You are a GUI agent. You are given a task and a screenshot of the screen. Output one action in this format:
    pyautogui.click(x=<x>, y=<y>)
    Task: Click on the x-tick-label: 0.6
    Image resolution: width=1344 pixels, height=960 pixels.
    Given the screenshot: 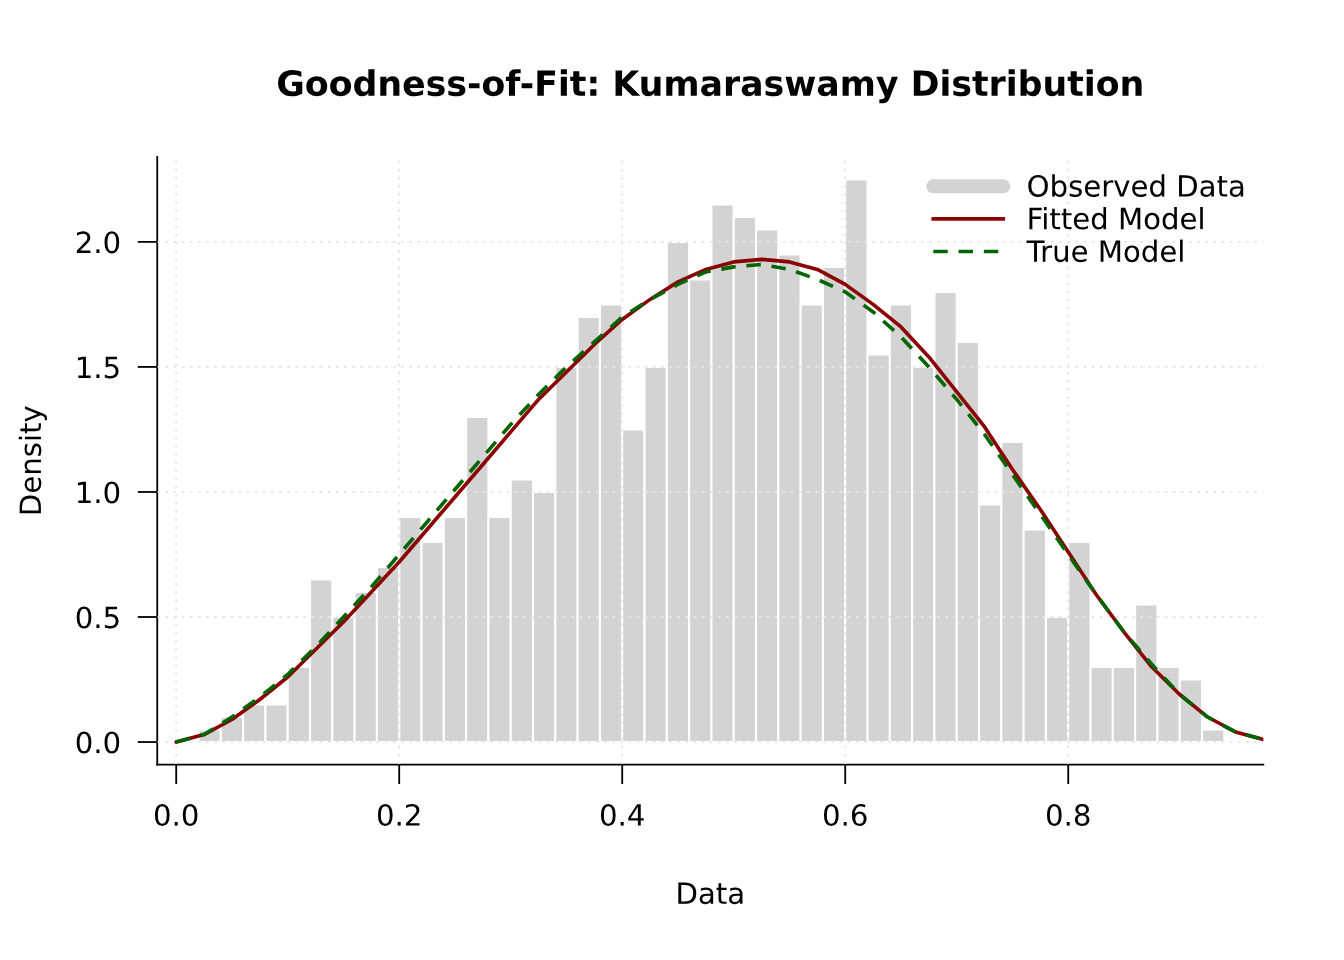 What is the action you would take?
    pyautogui.click(x=845, y=815)
    